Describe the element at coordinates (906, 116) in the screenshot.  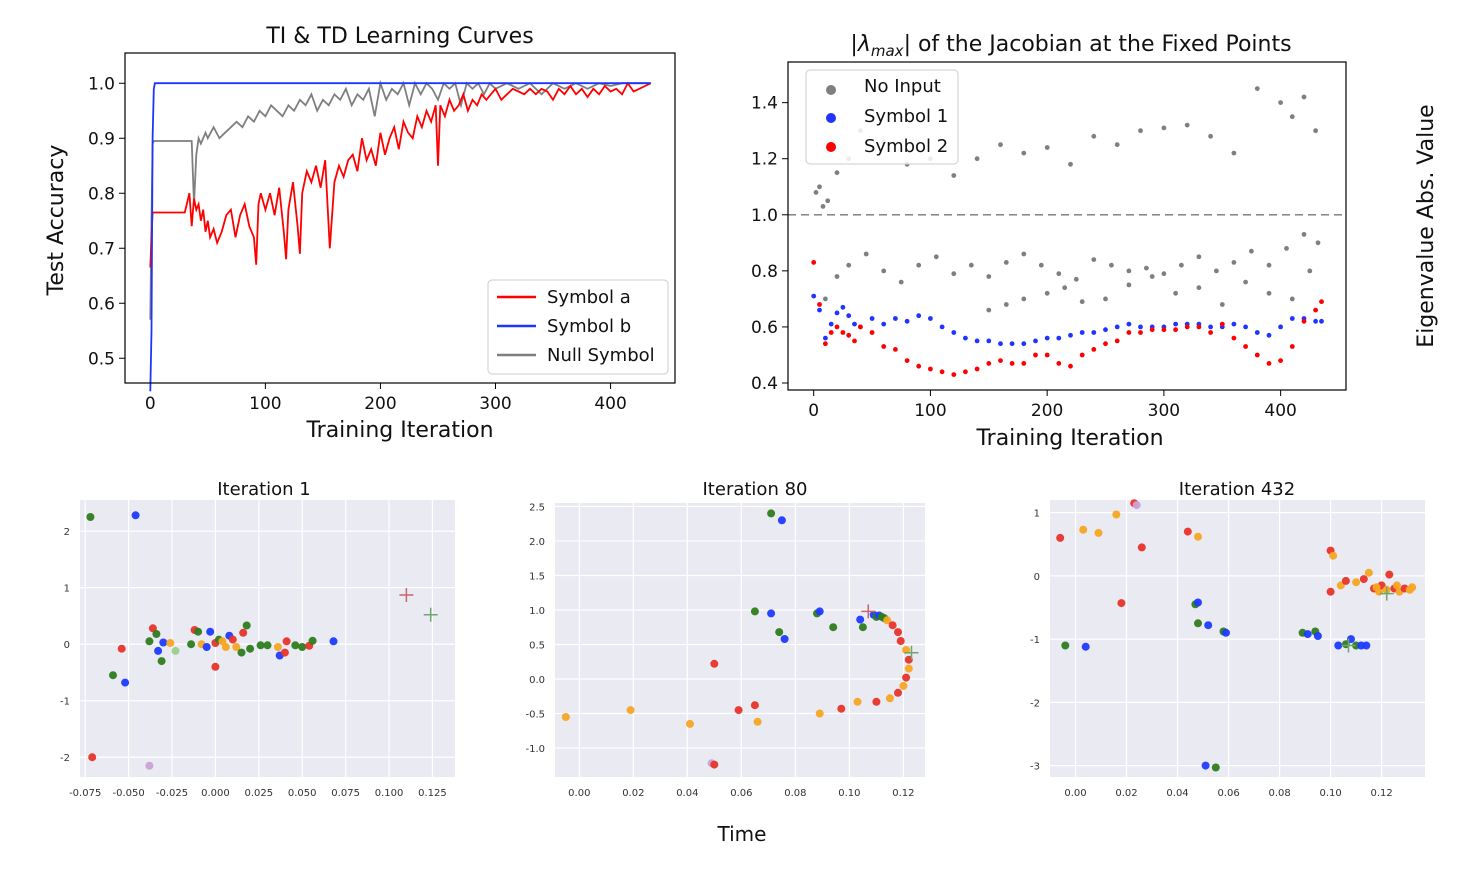
I see `legend-label-symbol-1: Symbol 1` at that location.